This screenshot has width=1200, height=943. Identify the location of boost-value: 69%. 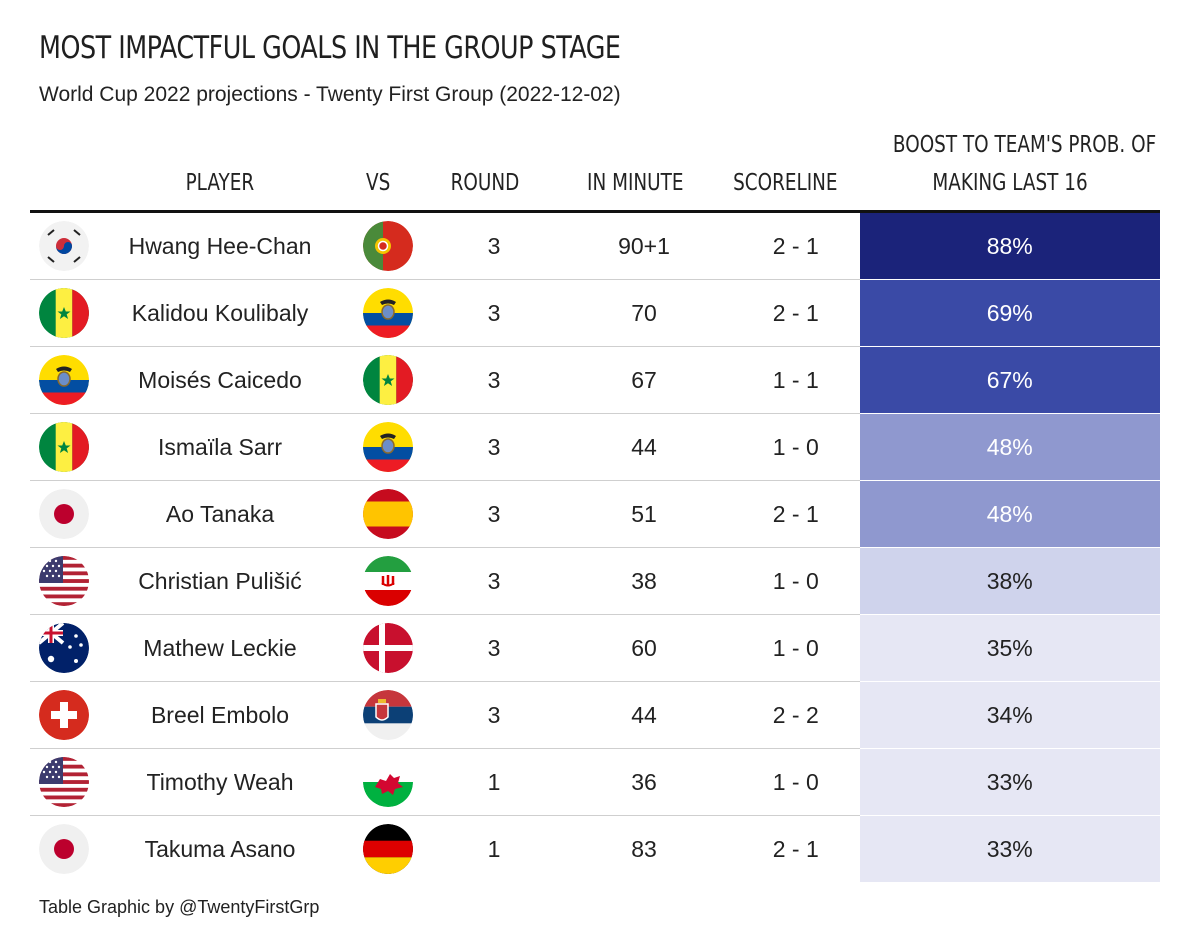
(1009, 313).